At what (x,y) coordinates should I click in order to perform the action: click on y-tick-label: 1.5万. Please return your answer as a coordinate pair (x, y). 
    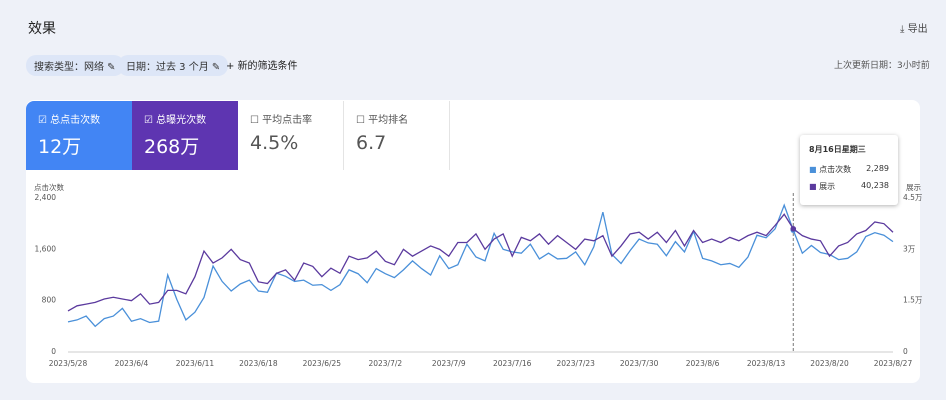
    Looking at the image, I should click on (913, 300).